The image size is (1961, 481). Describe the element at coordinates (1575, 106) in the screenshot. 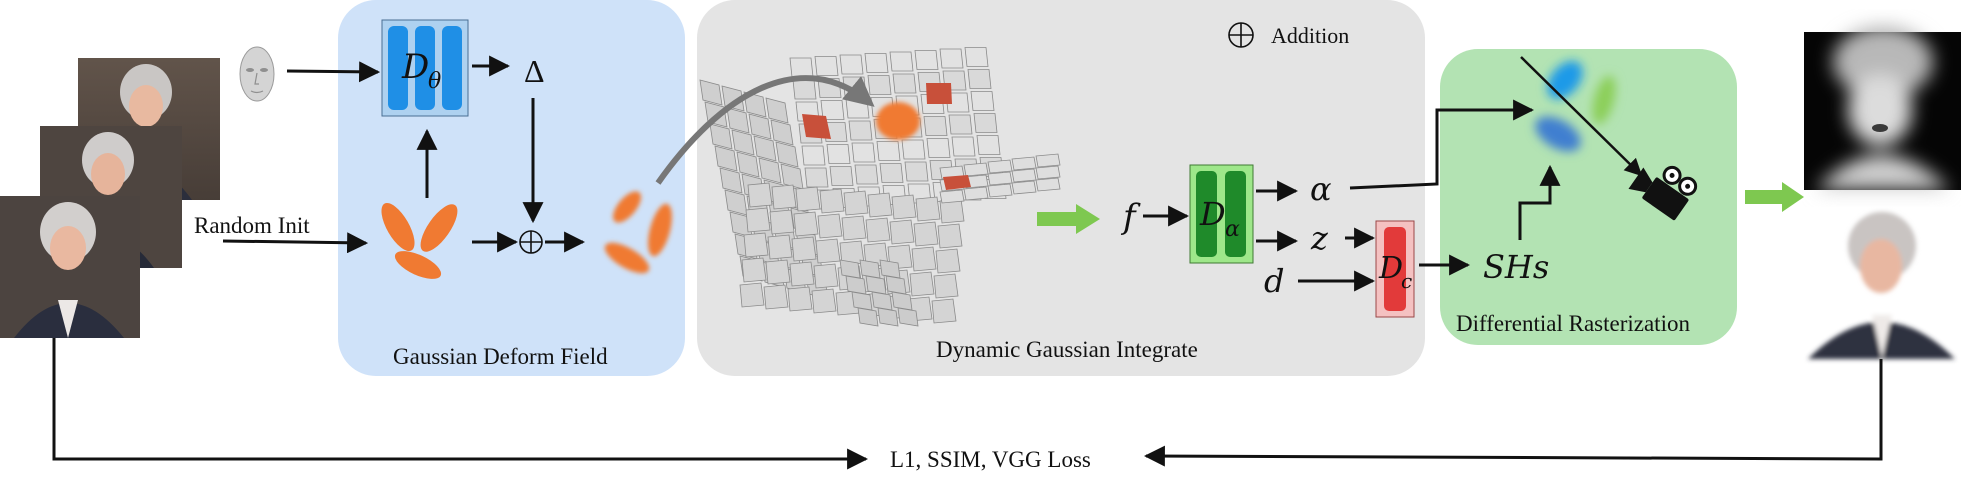

I see `rasterized-gaussians` at that location.